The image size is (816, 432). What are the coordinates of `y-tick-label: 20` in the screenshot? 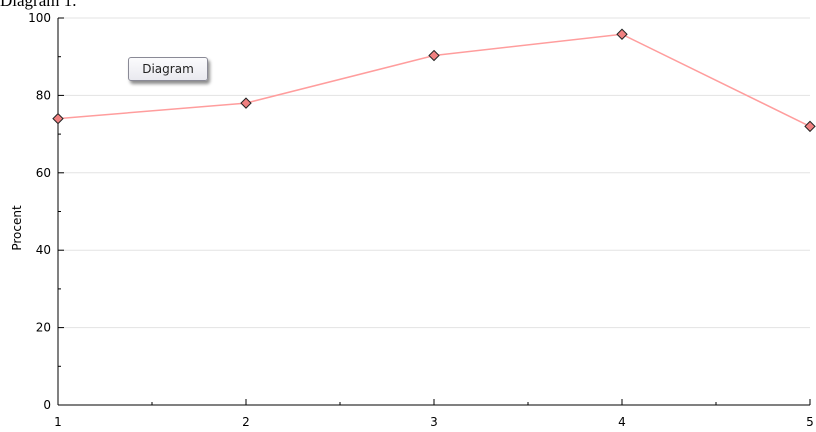 It's located at (43, 328).